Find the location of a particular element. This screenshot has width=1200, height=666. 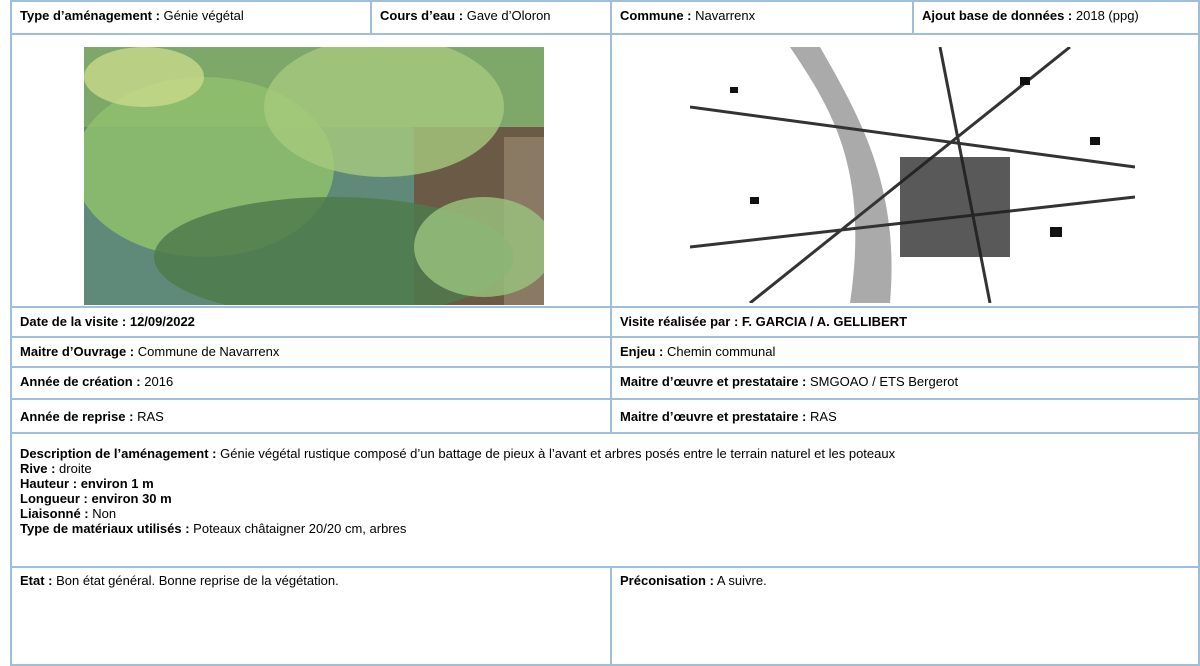

value: 2016 is located at coordinates (159, 381).